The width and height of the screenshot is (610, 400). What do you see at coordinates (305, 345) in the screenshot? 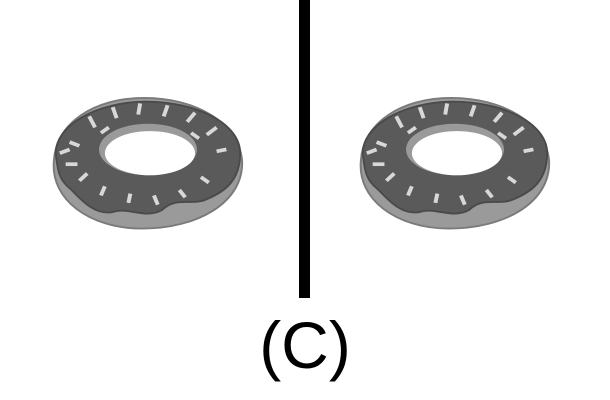
I see `panel-label: (C)` at bounding box center [305, 345].